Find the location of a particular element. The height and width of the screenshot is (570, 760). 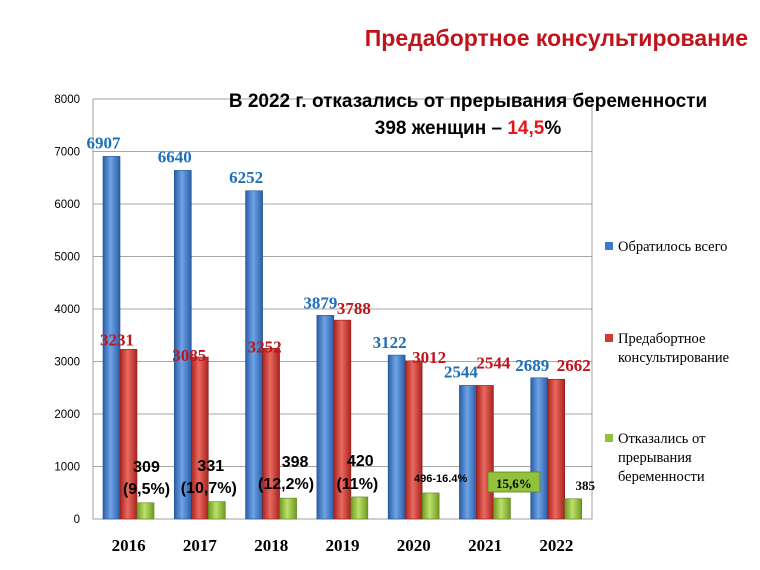

data-label-counseling-2016: 3231 is located at coordinates (117, 339).